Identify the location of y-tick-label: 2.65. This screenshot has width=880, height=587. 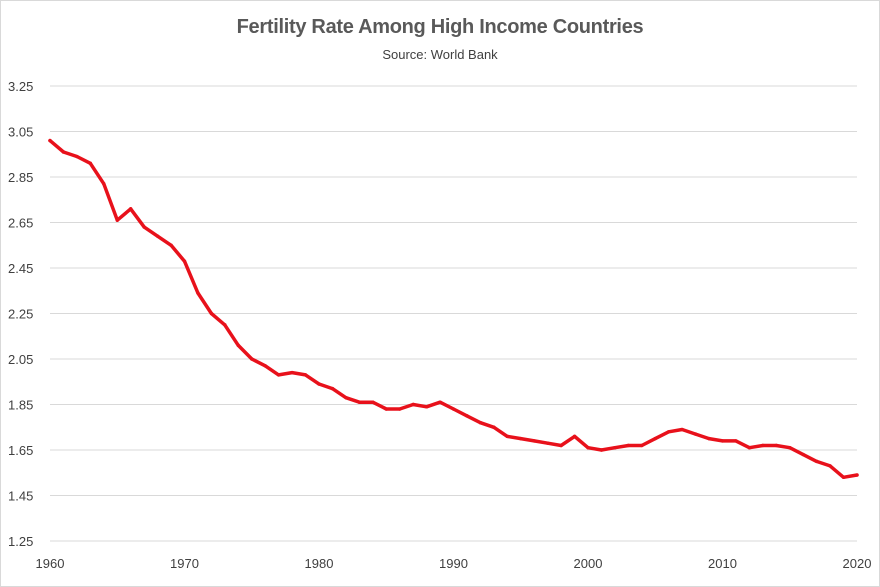
(20, 223).